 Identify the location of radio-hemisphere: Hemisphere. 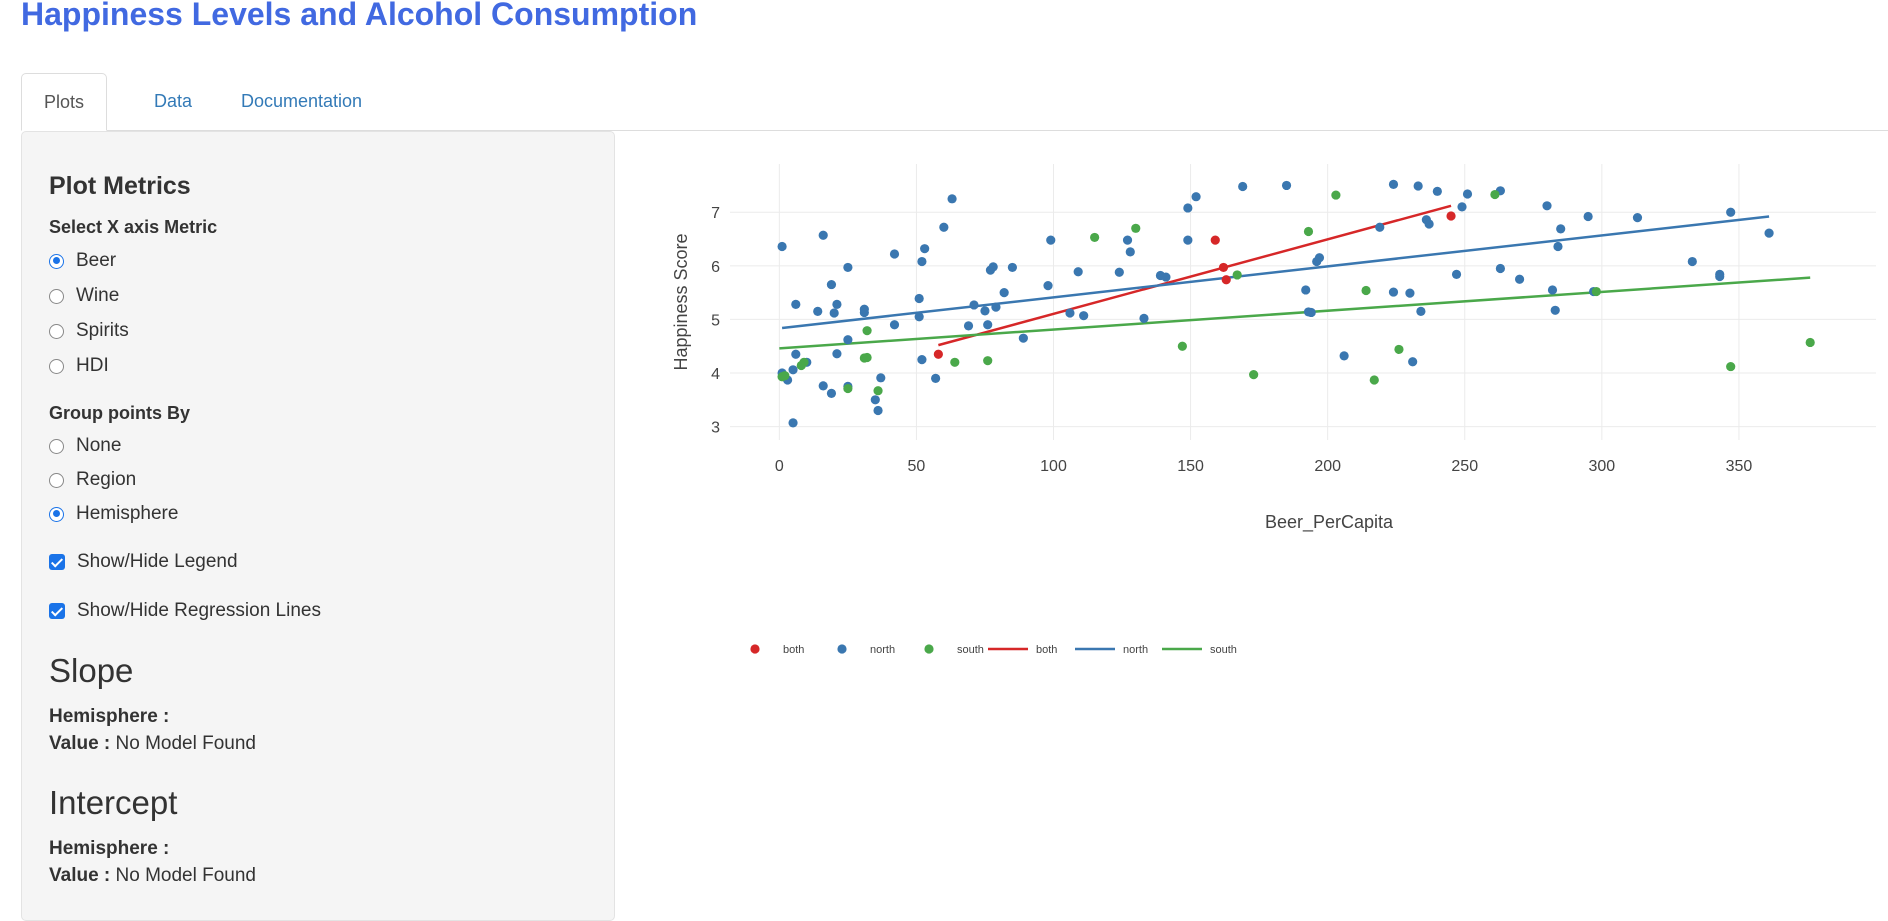
(113, 514).